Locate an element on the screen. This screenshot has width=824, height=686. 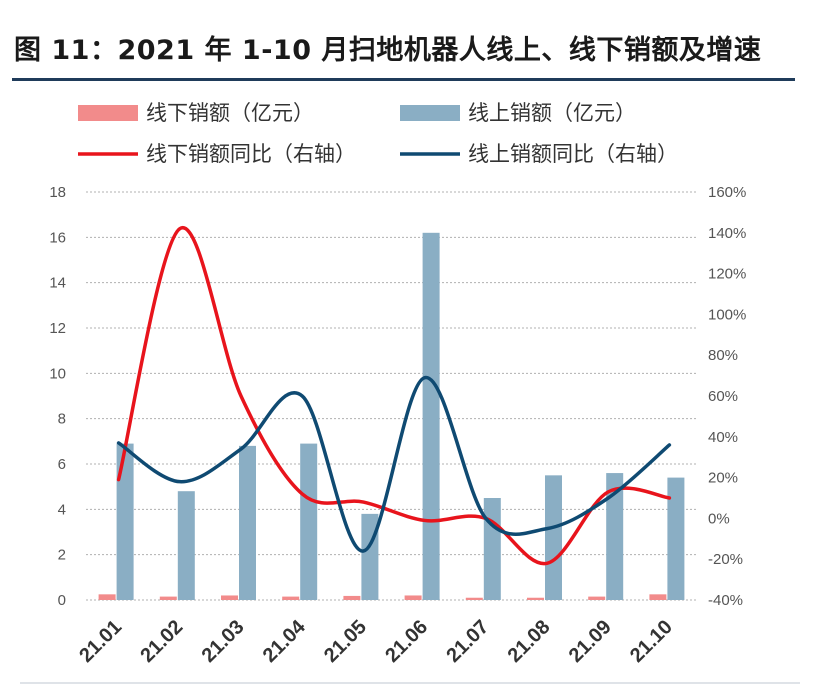
y-right-tick-label: -40% is located at coordinates (725, 600).